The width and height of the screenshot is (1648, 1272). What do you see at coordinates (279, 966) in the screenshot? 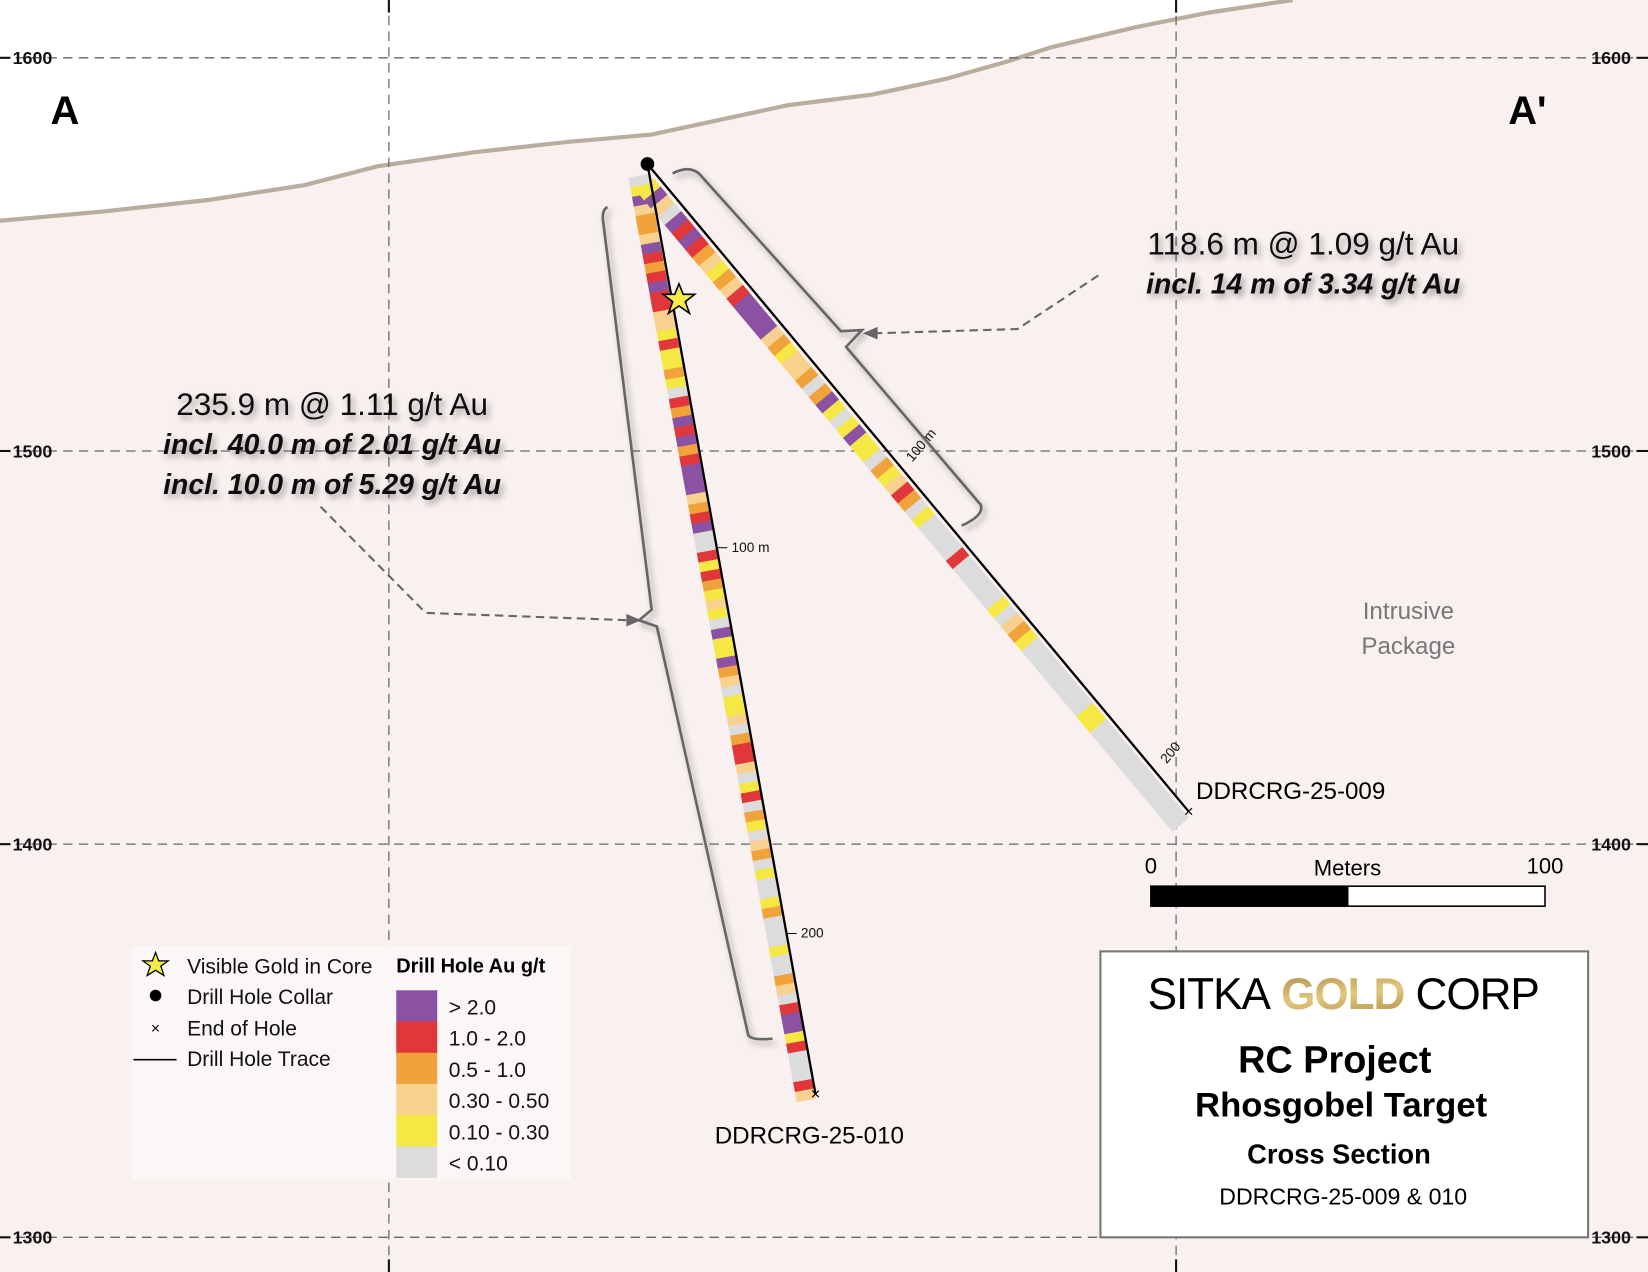
I see `legend-label: Visible Gold in Core` at bounding box center [279, 966].